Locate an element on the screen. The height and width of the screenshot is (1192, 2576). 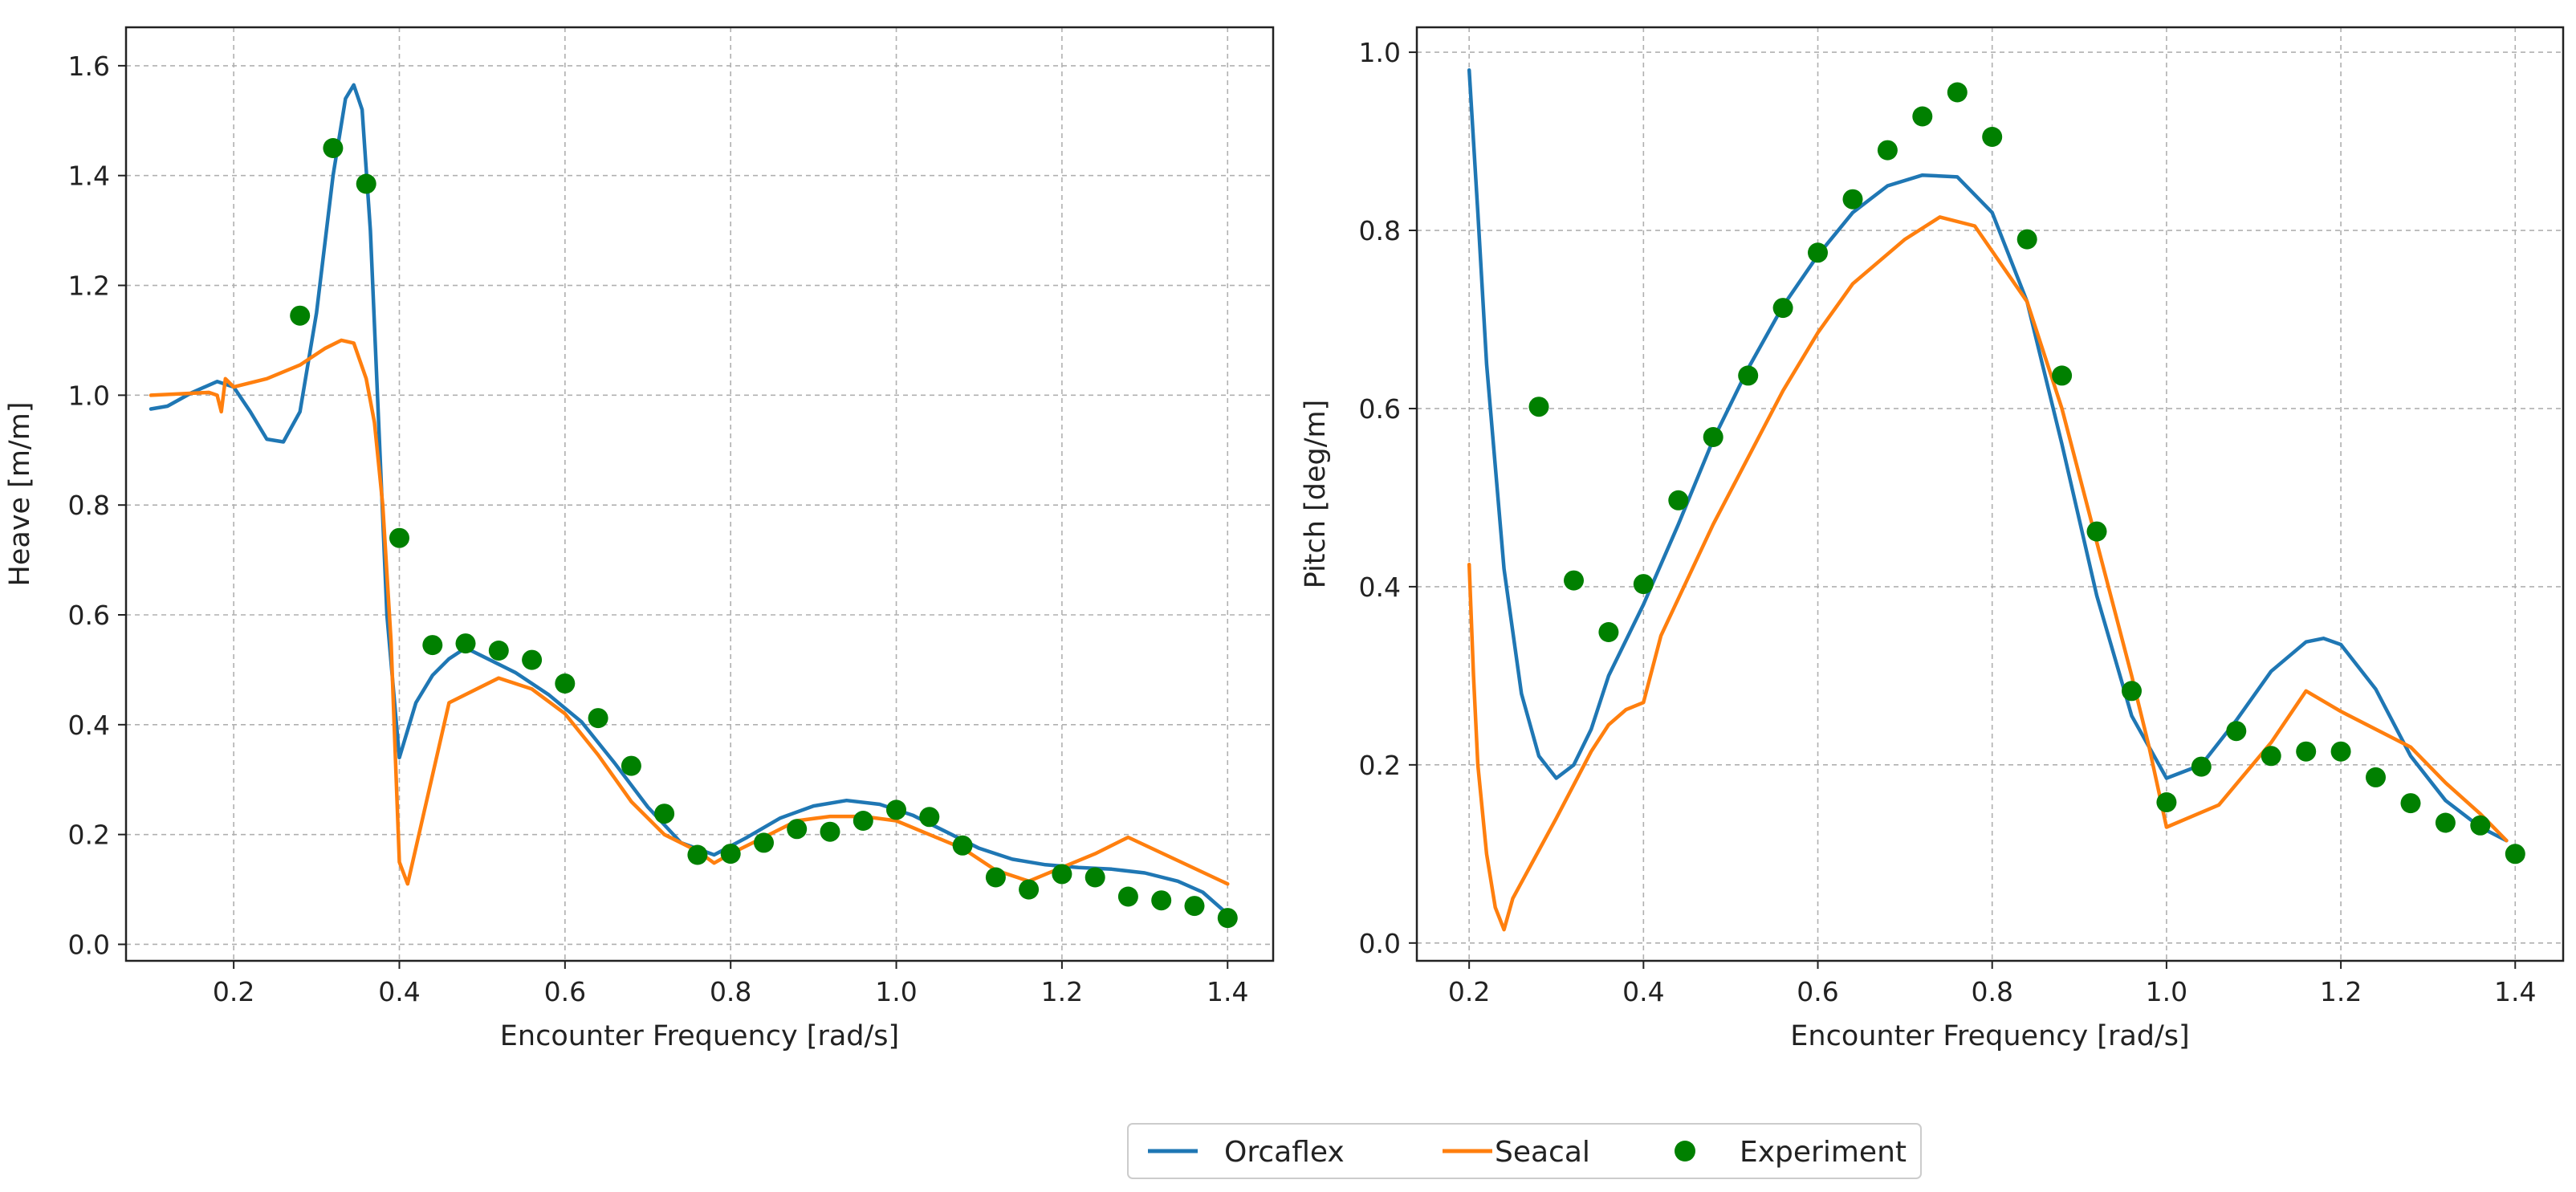
legend-orcaflex-label: Orcaflex is located at coordinates (1284, 1152).